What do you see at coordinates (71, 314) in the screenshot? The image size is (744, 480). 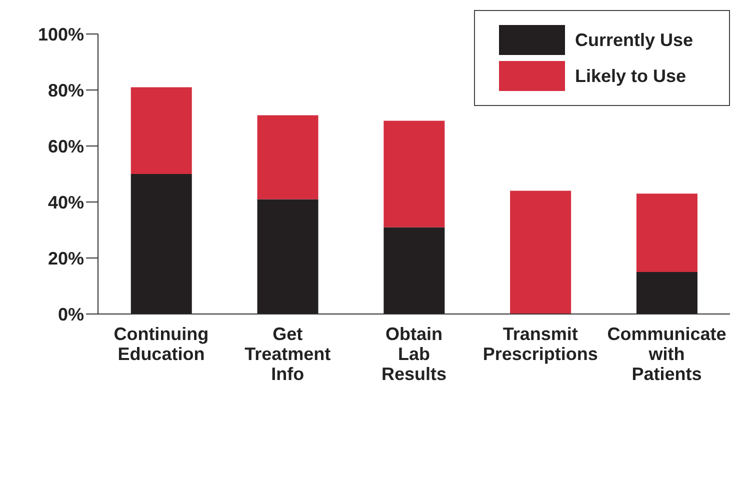 I see `y-tick-label: 0%` at bounding box center [71, 314].